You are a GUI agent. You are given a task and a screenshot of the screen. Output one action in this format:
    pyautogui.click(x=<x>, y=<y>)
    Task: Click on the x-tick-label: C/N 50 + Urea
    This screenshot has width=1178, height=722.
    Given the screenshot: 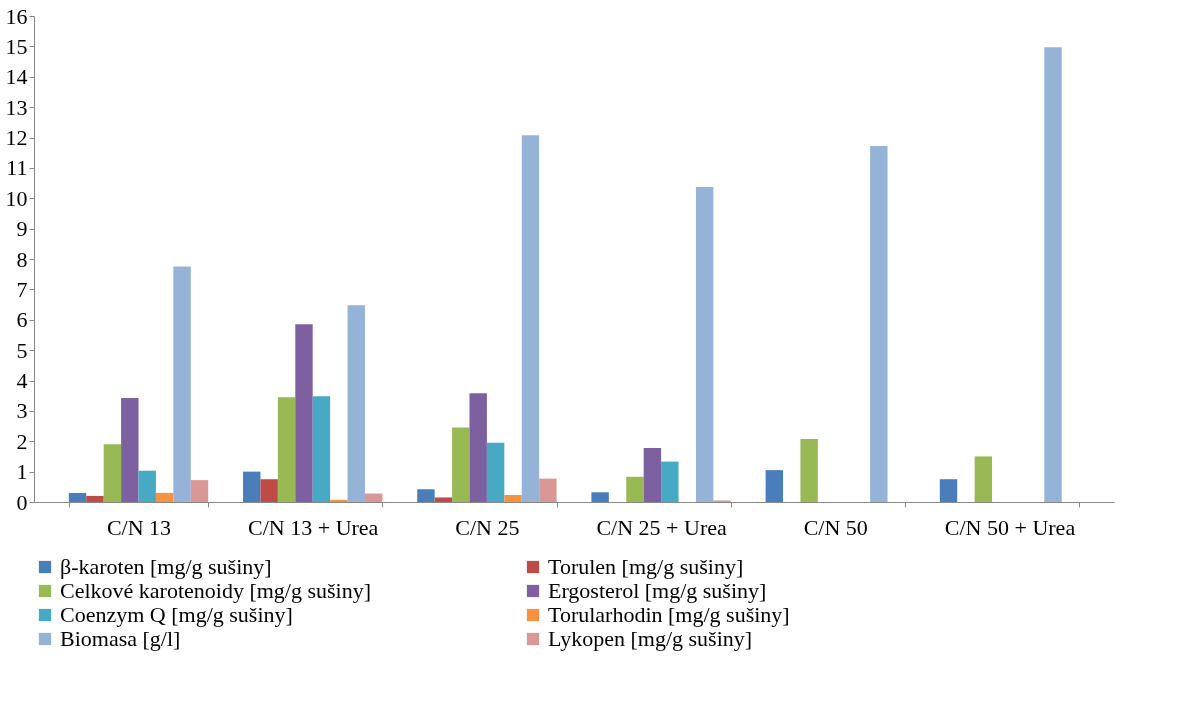 What is the action you would take?
    pyautogui.click(x=1010, y=527)
    